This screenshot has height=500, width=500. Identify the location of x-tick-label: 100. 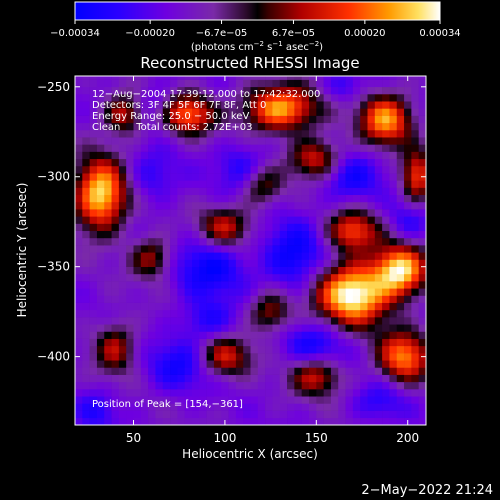
(224, 438).